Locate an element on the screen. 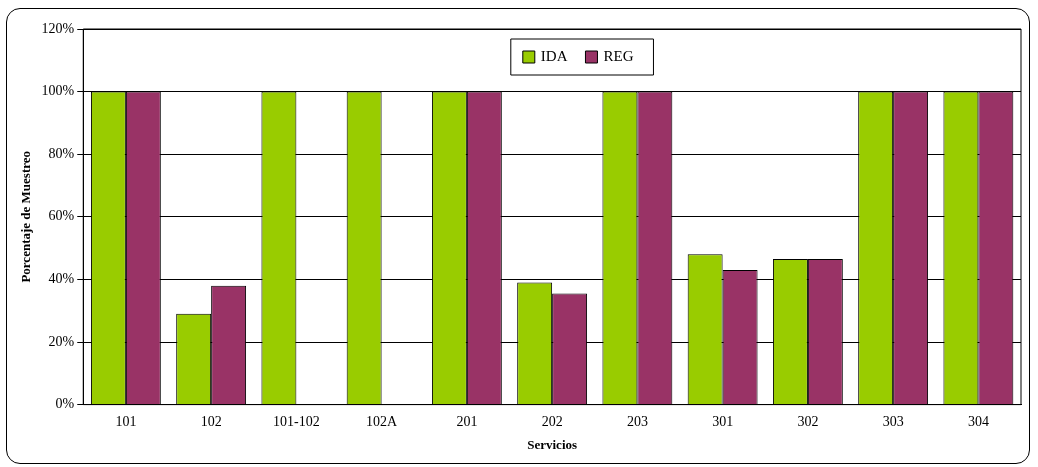 This screenshot has width=1038, height=467. y-tick-label: 120% is located at coordinates (58, 28).